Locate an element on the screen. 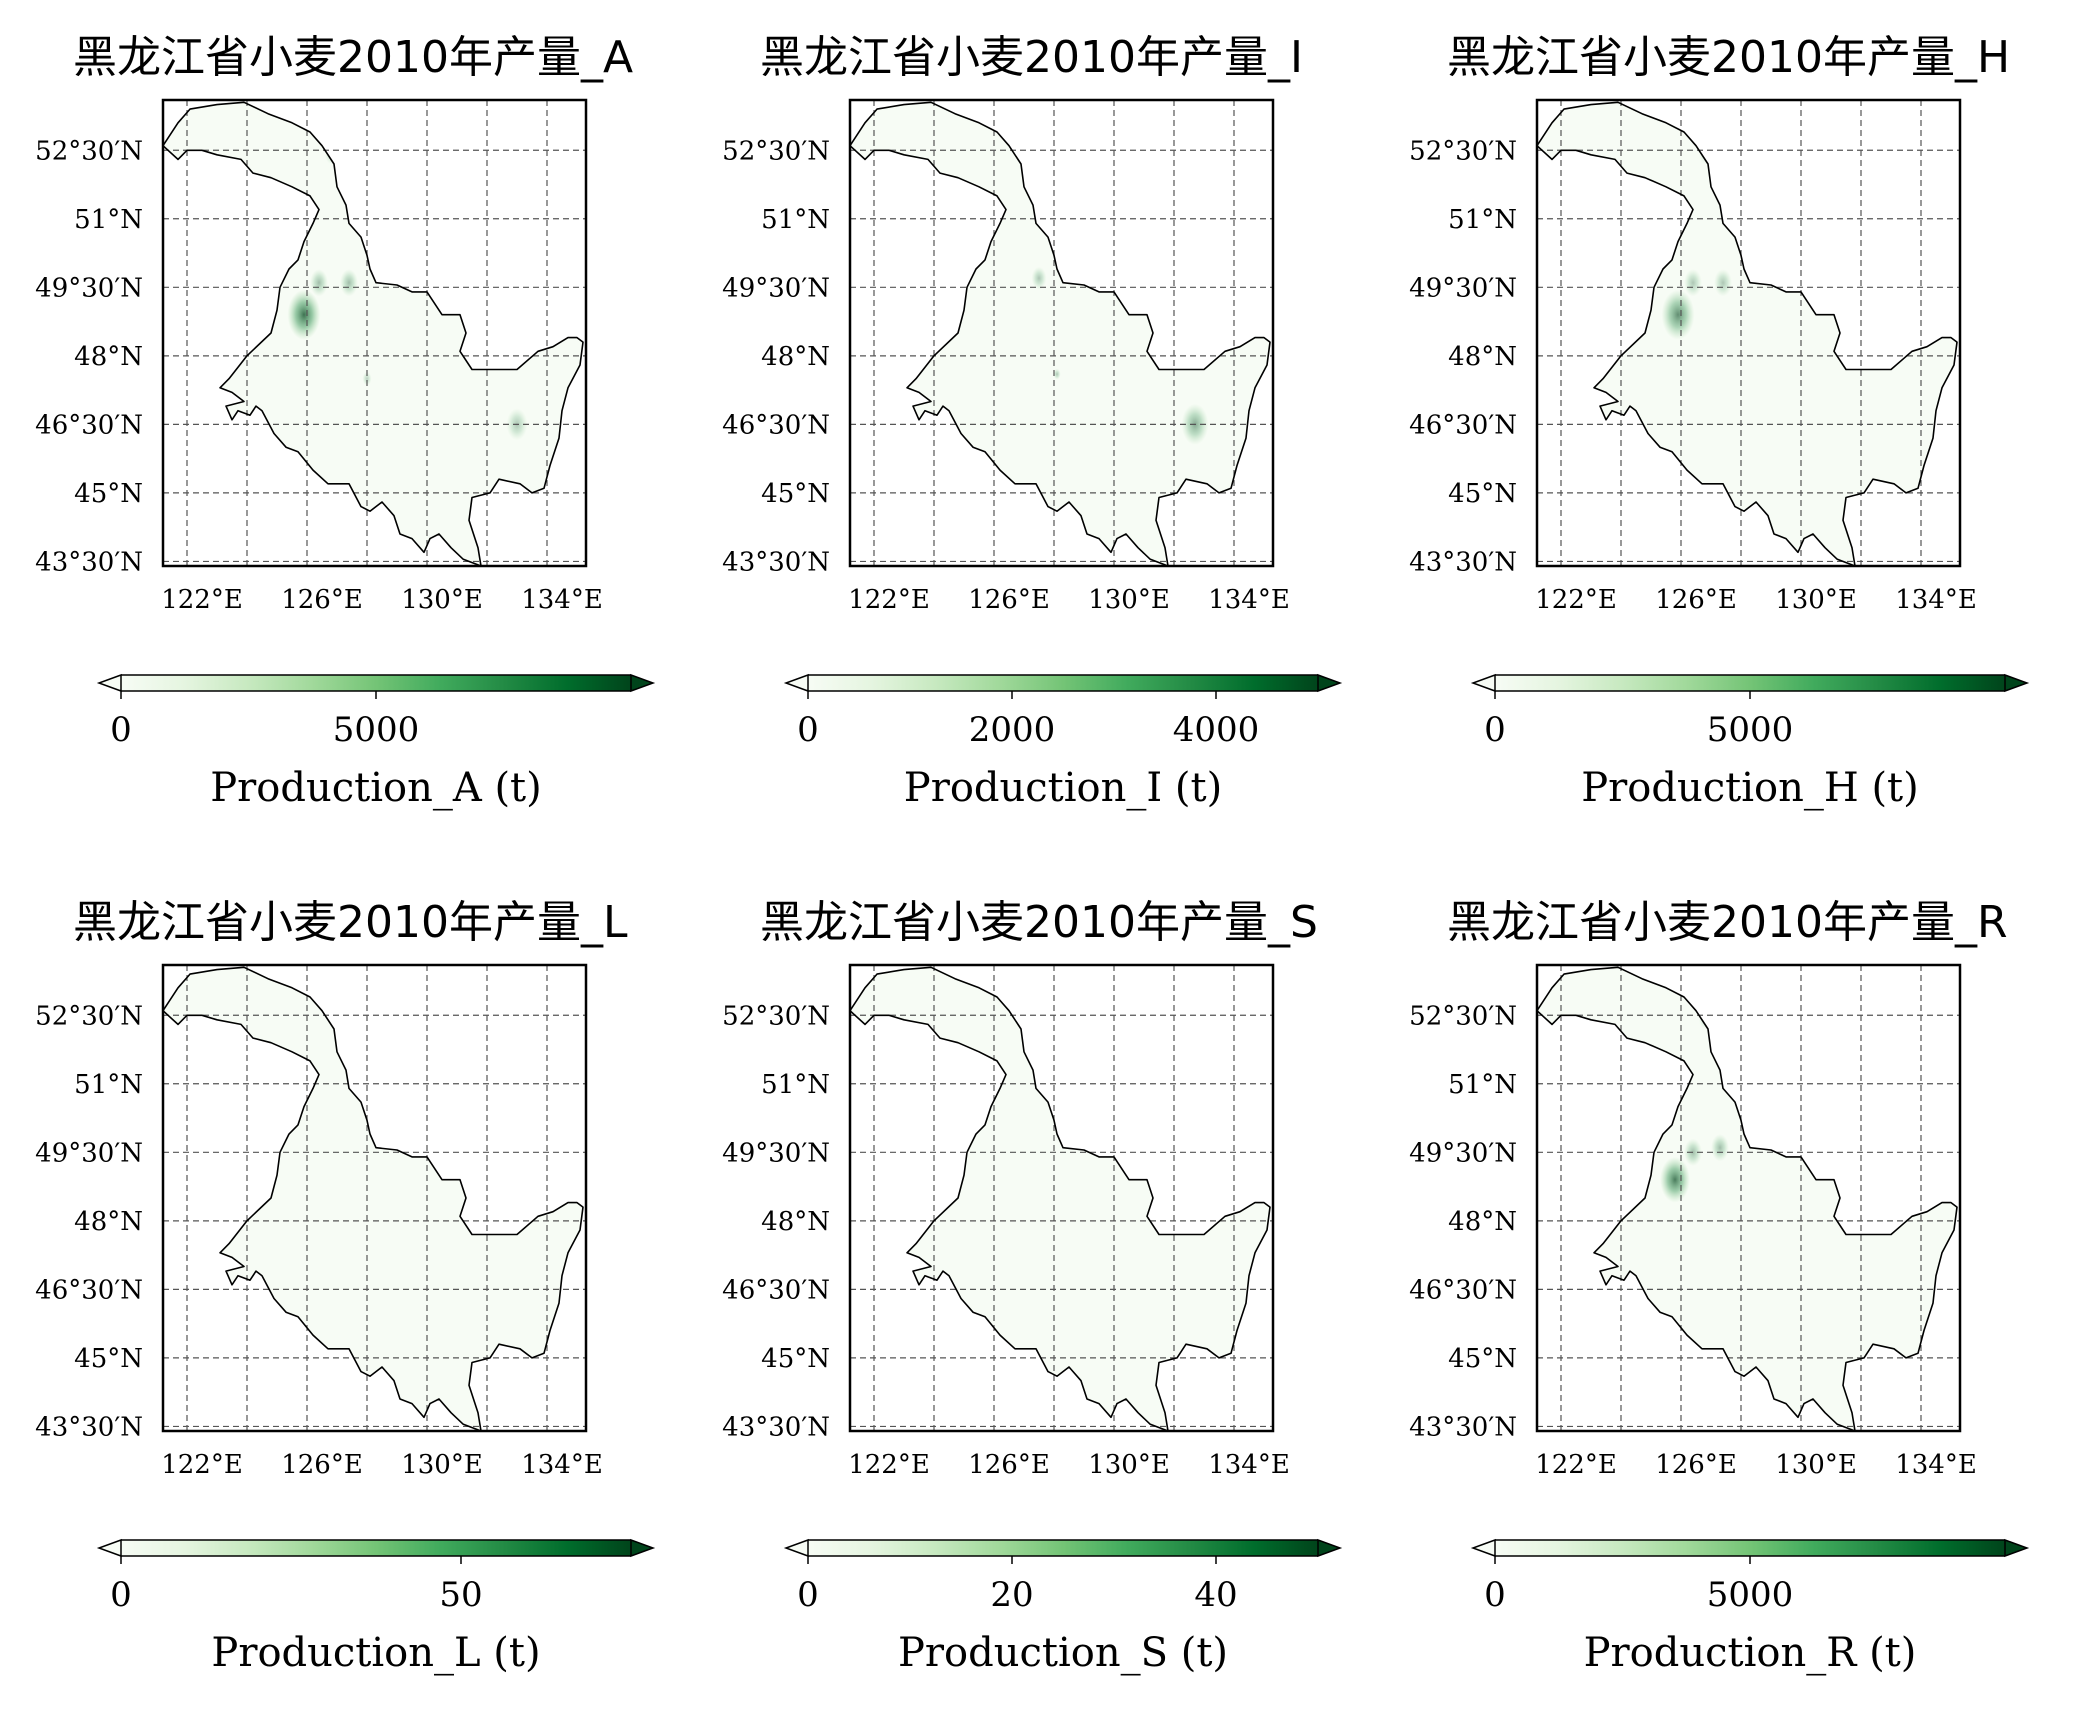 This screenshot has width=2077, height=1710. panel-title: 黑龙江省小麦2010年产量_H is located at coordinates (1728, 57).